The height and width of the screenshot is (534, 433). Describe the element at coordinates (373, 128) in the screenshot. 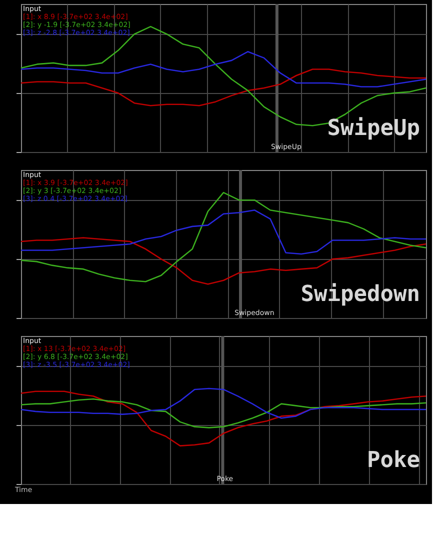

I see `annotation: SwipeUp` at that location.